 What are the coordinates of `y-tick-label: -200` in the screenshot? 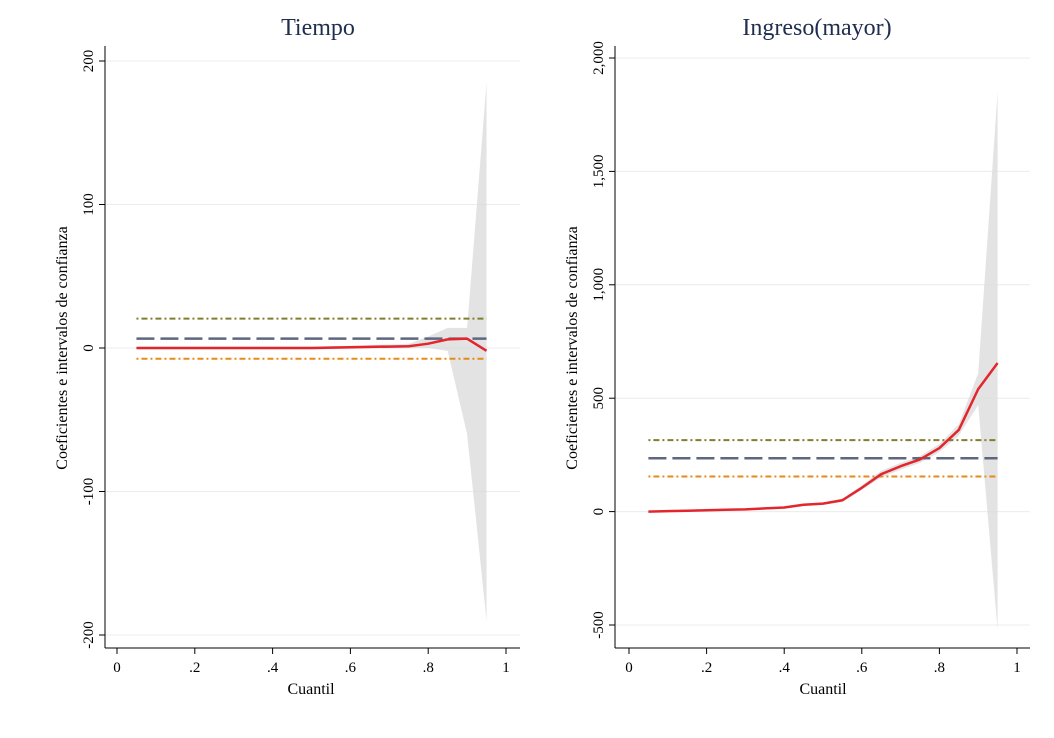 It's located at (89, 635).